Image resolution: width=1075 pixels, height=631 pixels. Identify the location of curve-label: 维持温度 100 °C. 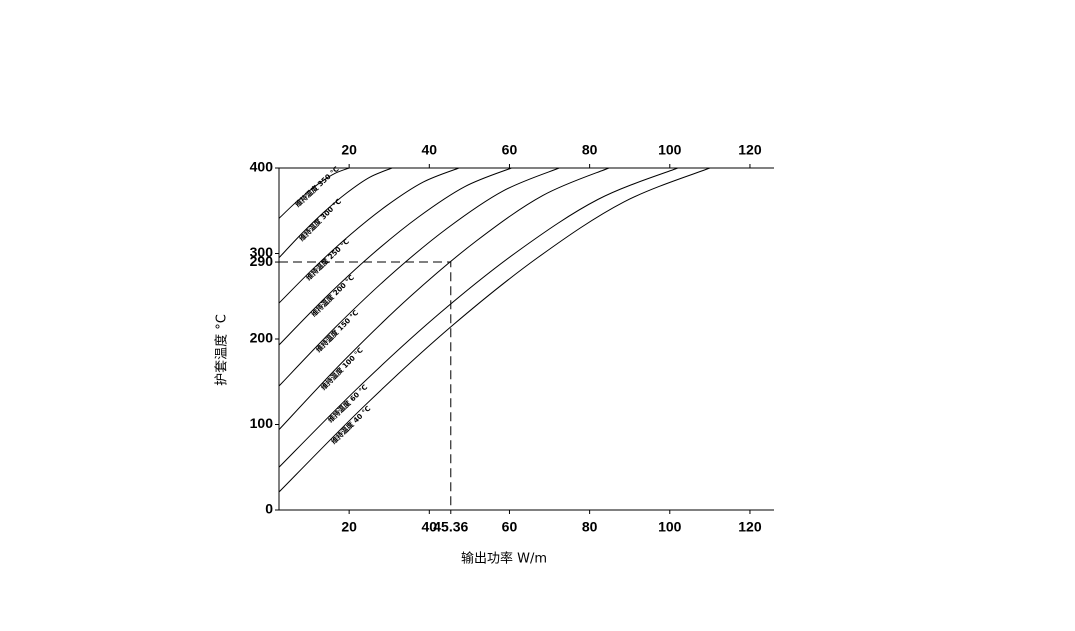
(342, 369).